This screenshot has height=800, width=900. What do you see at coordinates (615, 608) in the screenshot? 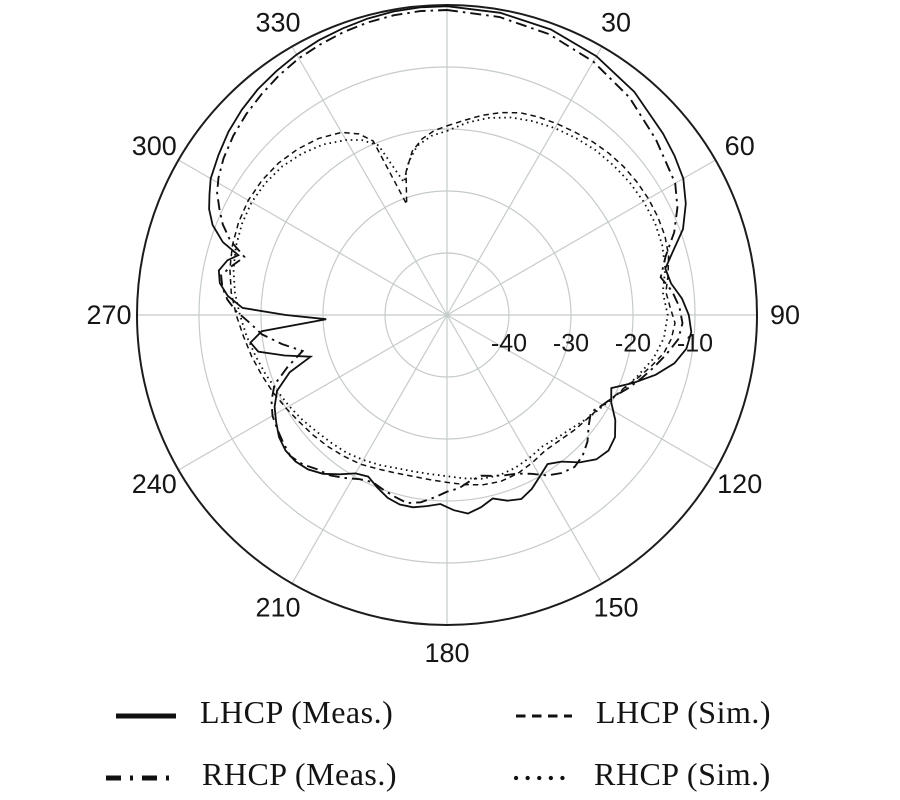
I see `angle-label-150: 150` at bounding box center [615, 608].